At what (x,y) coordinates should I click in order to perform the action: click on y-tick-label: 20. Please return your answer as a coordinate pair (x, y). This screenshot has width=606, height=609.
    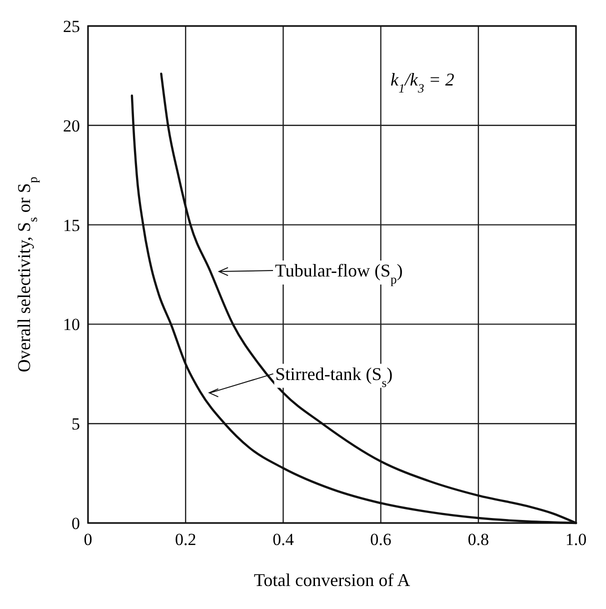
    Looking at the image, I should click on (71, 126).